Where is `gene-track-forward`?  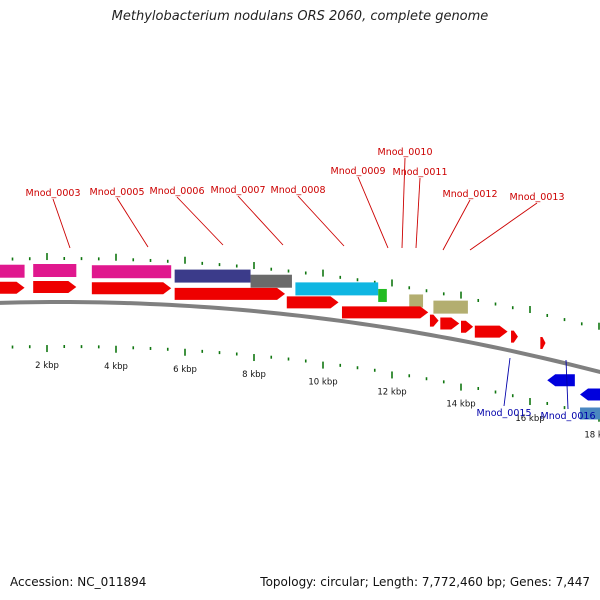
gene-track-forward is located at coordinates (273, 315).